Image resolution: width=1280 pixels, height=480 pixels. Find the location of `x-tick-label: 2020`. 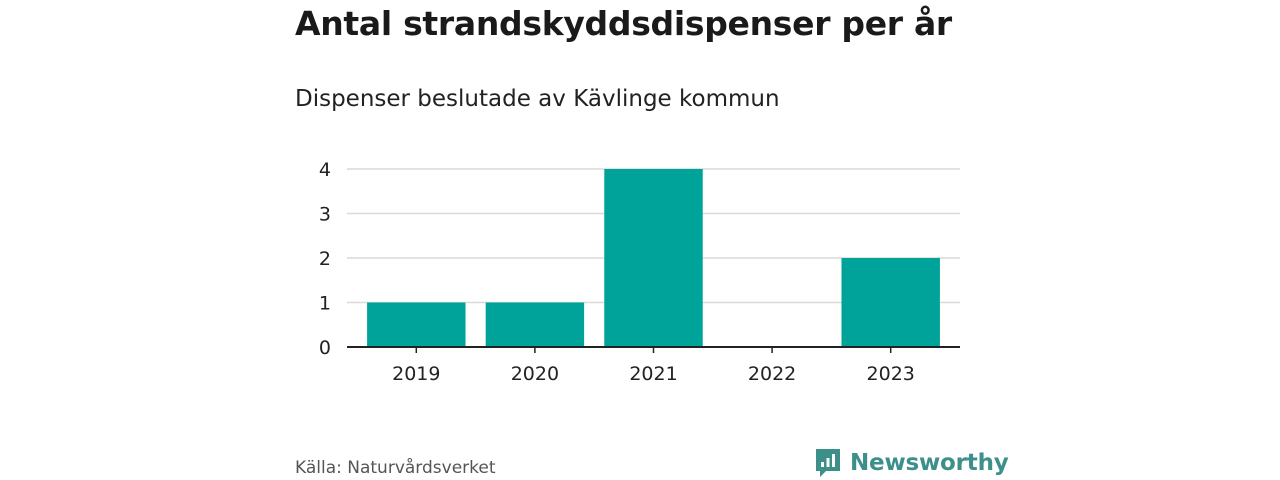

x-tick-label: 2020 is located at coordinates (535, 374).